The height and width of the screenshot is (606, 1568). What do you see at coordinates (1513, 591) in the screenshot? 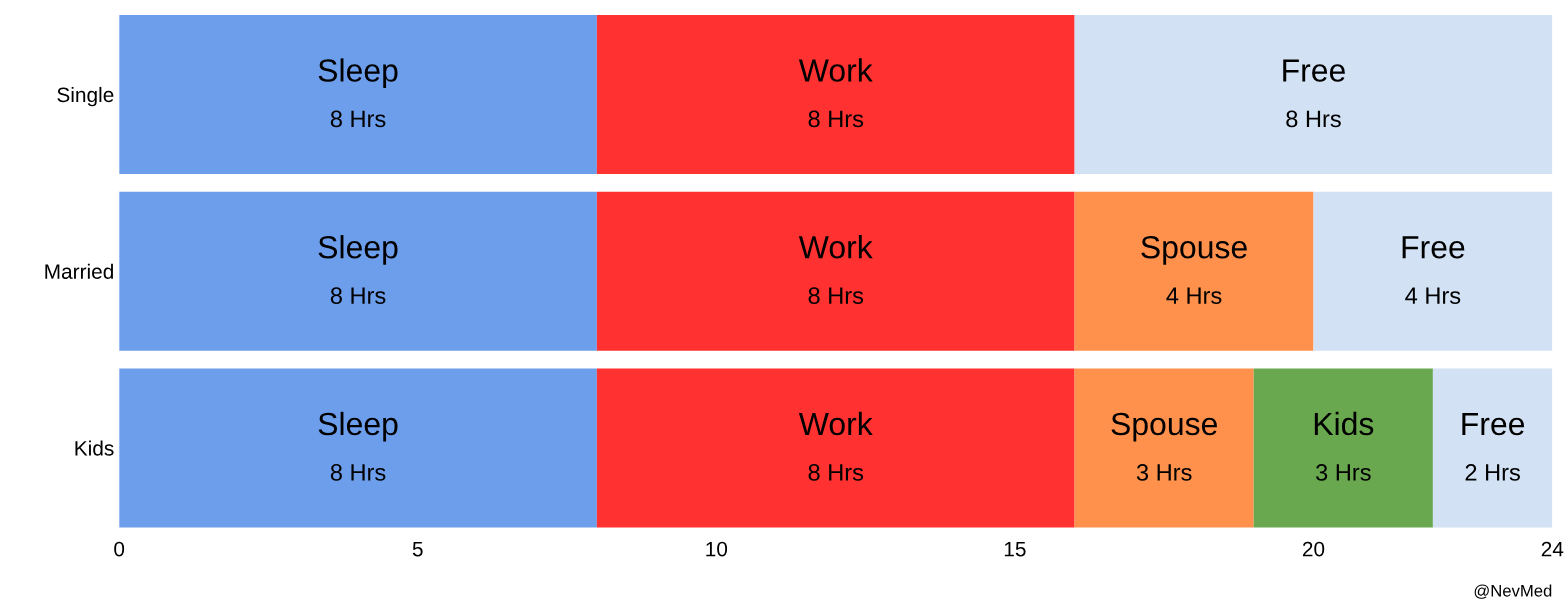
I see `text: @NevMed` at bounding box center [1513, 591].